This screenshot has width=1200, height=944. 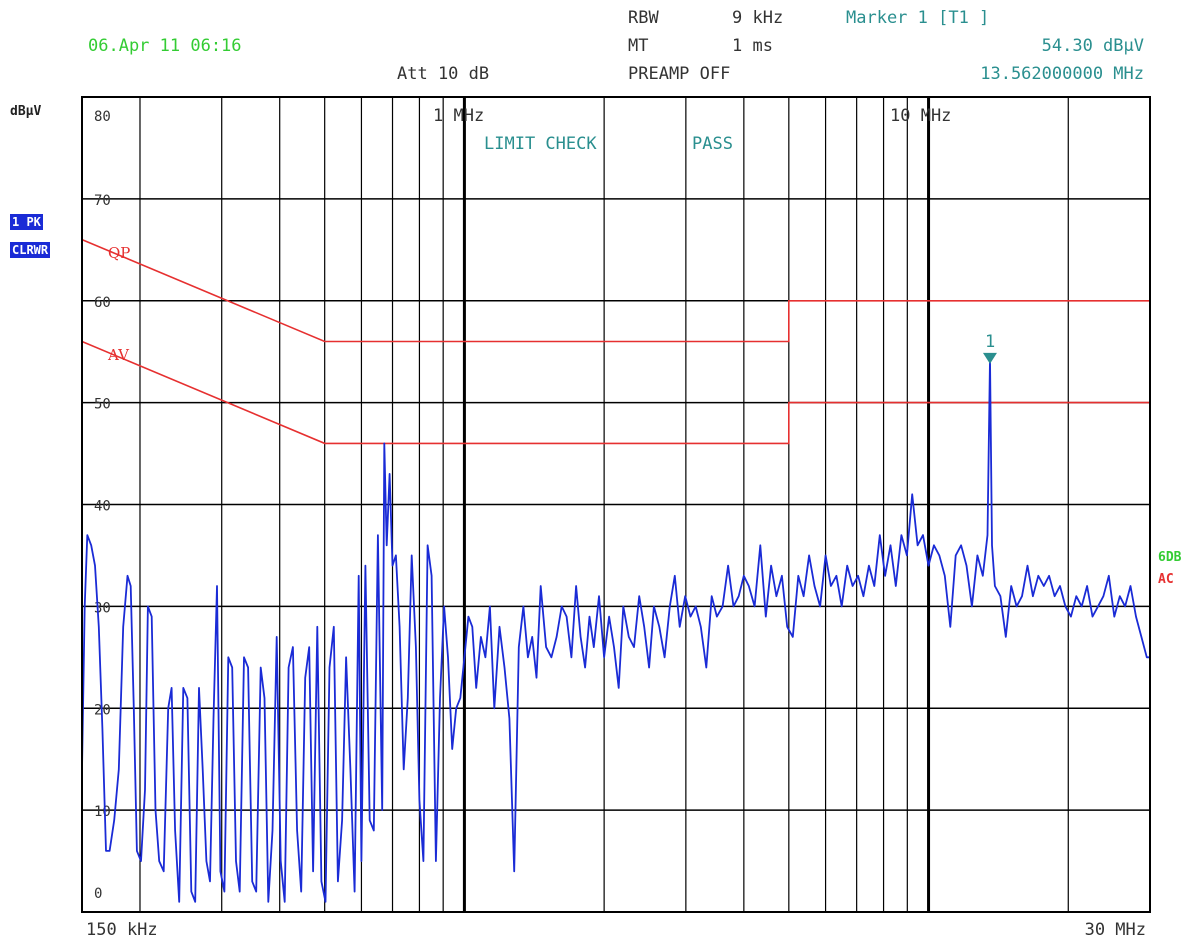 What do you see at coordinates (98, 894) in the screenshot?
I see `y-tick-label: 0` at bounding box center [98, 894].